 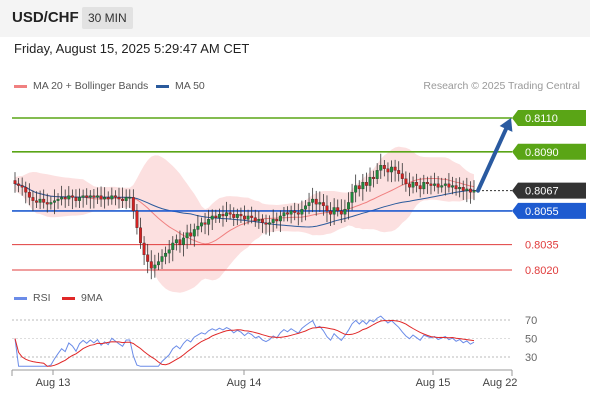 I want to click on x-tick-label: Aug 13, so click(x=53, y=383).